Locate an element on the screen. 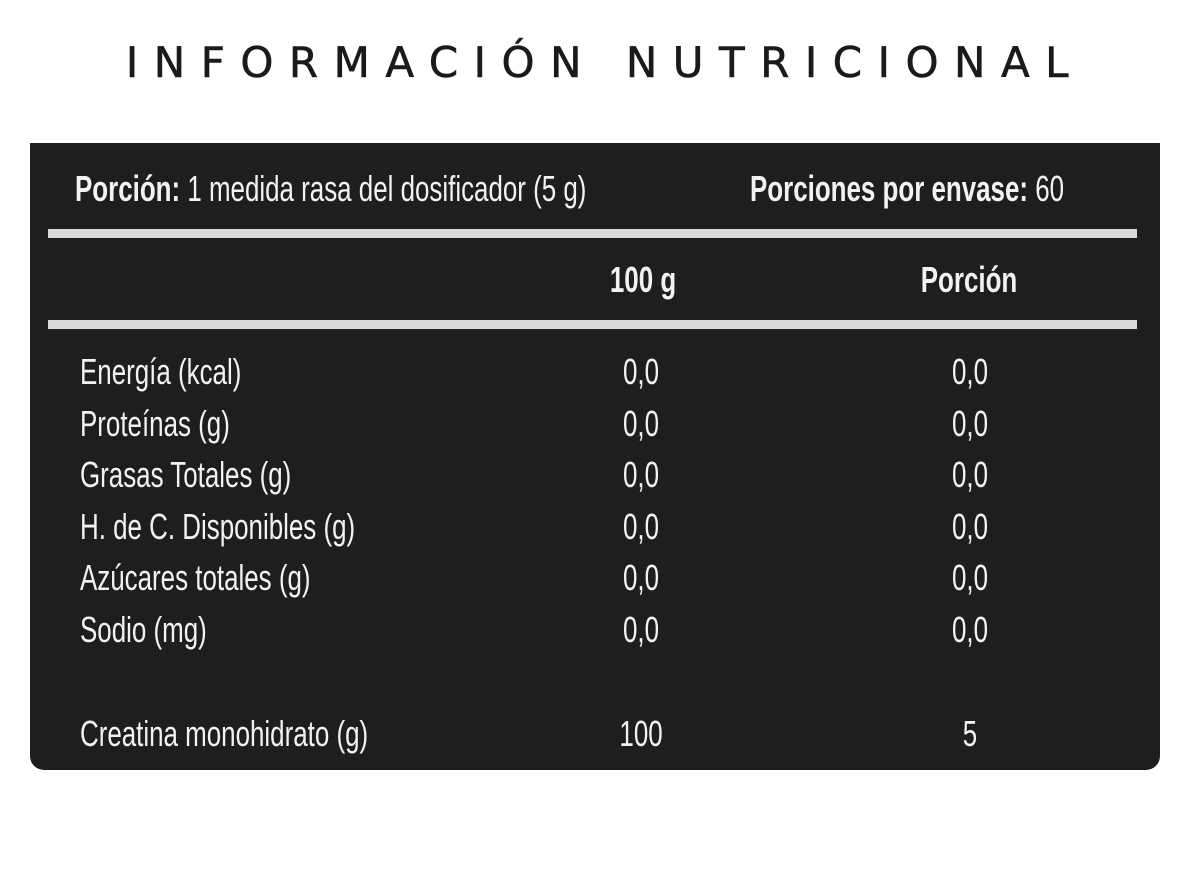  nutrient-label: Sodio (mg) is located at coordinates (143, 629).